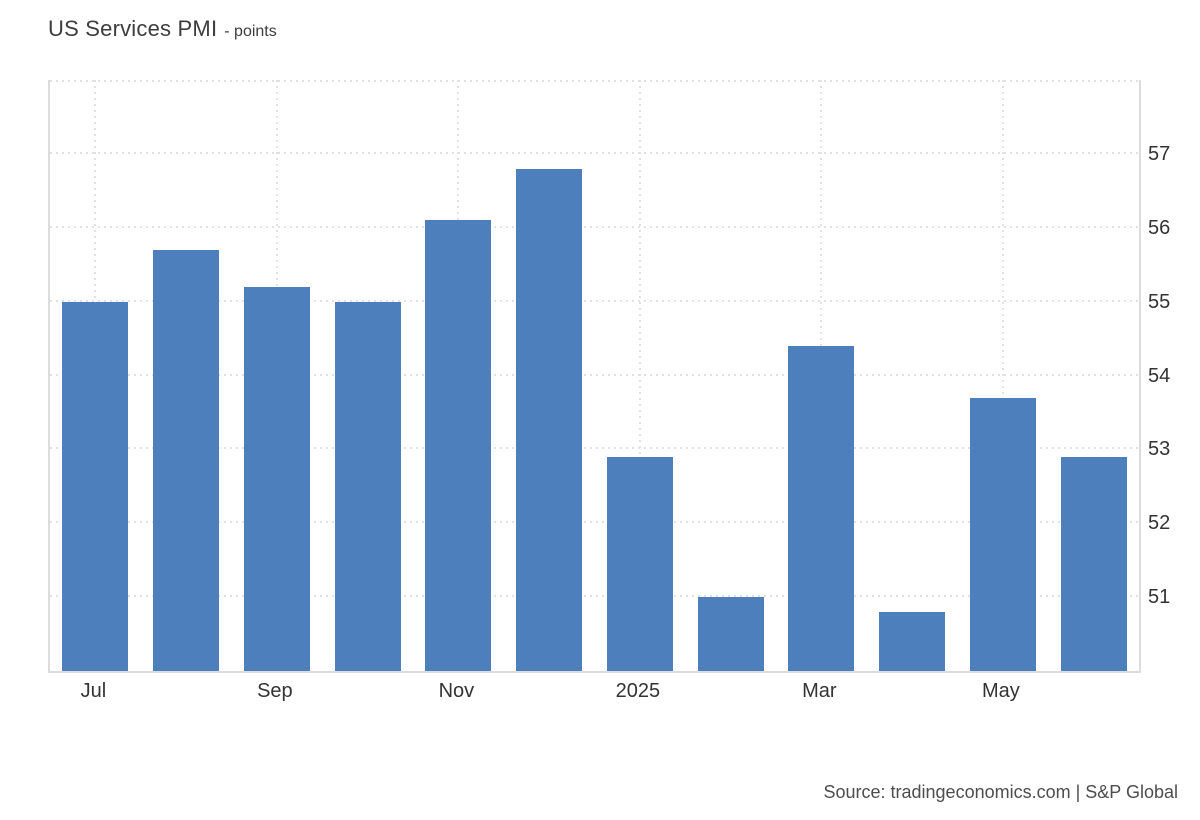 The height and width of the screenshot is (820, 1200). I want to click on x-tick-label-2025: 2025, so click(638, 691).